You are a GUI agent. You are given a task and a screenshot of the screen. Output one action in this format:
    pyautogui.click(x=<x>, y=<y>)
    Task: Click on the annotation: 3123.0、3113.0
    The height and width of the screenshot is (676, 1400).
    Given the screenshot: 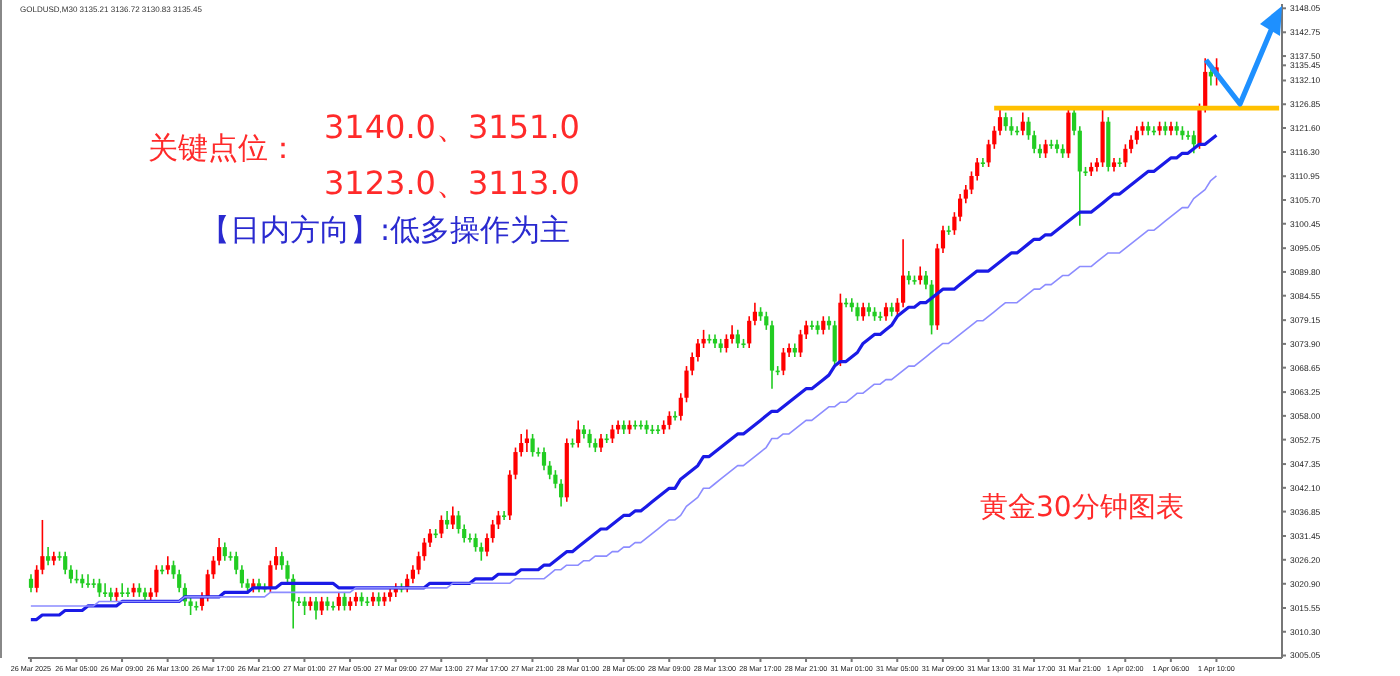 What is the action you would take?
    pyautogui.click(x=452, y=183)
    